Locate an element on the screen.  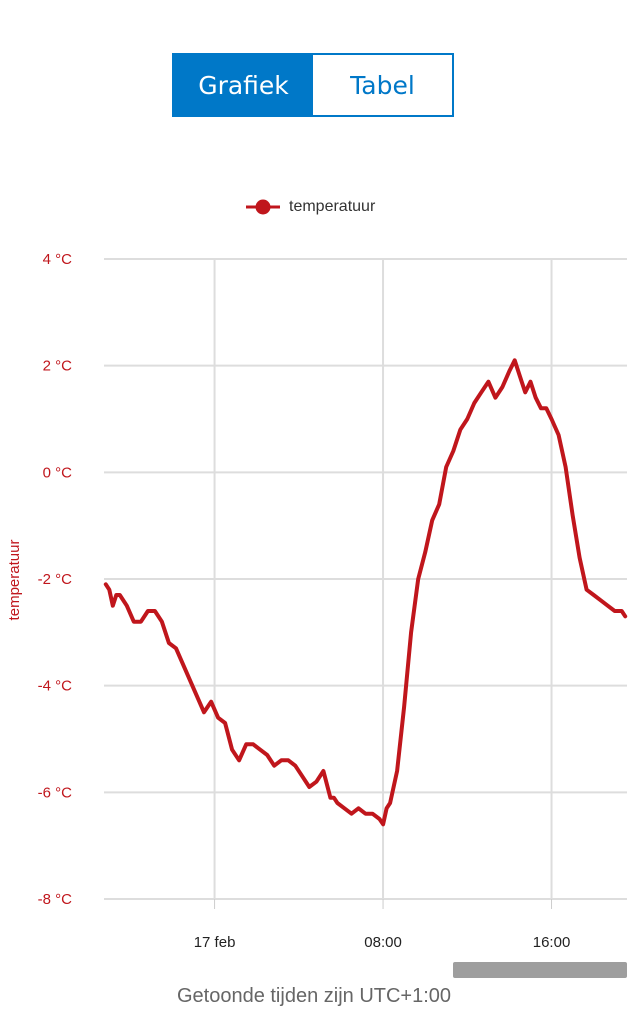
y-tick-label: 4 °C is located at coordinates (58, 259).